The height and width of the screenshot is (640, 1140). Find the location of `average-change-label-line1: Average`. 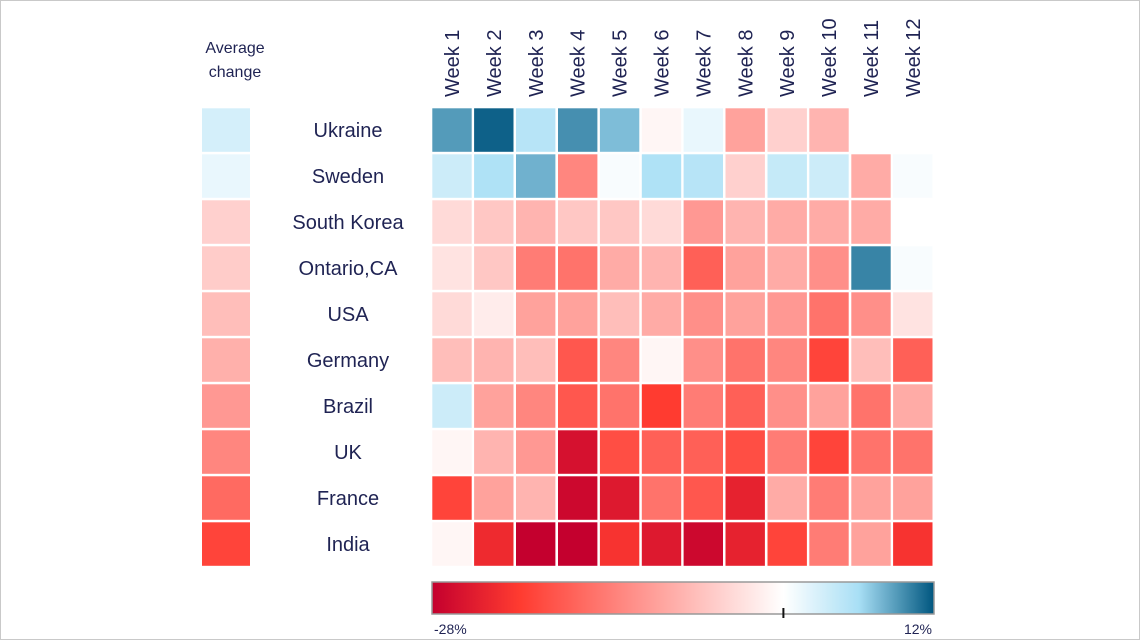

average-change-label-line1: Average is located at coordinates (234, 48).